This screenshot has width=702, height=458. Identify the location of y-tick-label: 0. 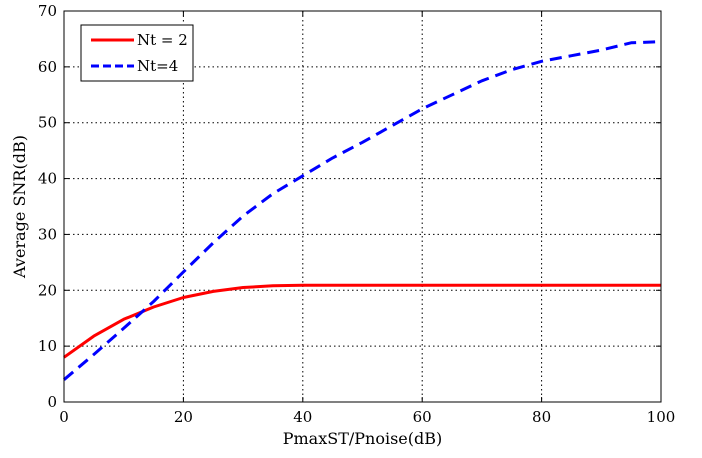
(52, 402).